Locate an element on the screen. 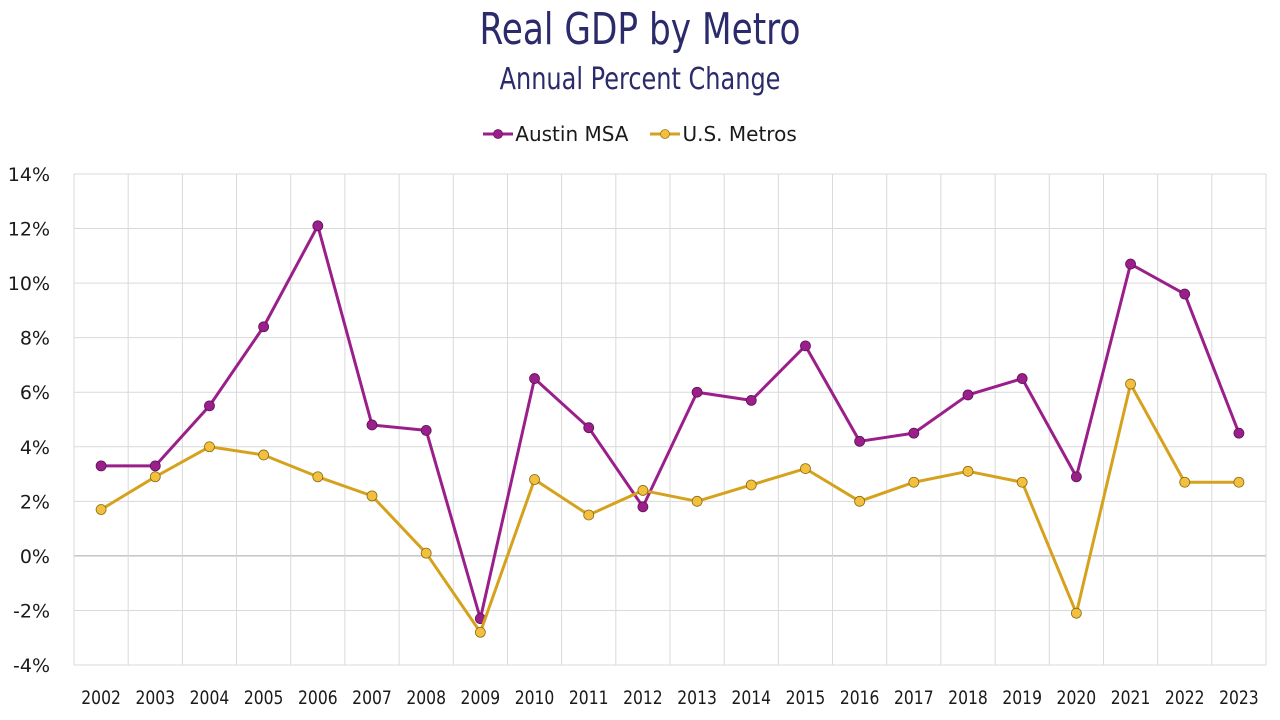 Image resolution: width=1280 pixels, height=720 pixels. x-tick-label: 2013 is located at coordinates (697, 699).